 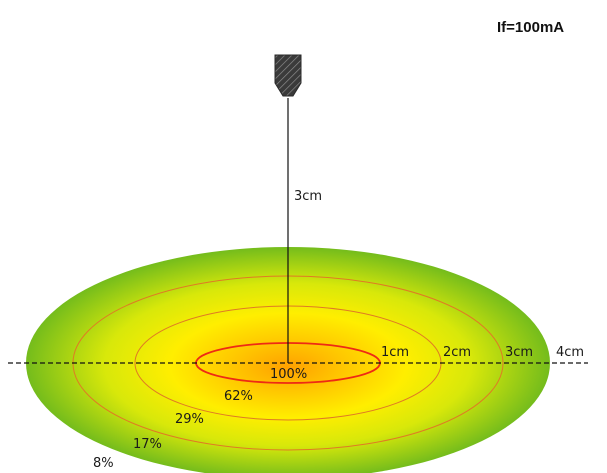 I want to click on distance-label-1cm: 1cm, so click(x=395, y=352).